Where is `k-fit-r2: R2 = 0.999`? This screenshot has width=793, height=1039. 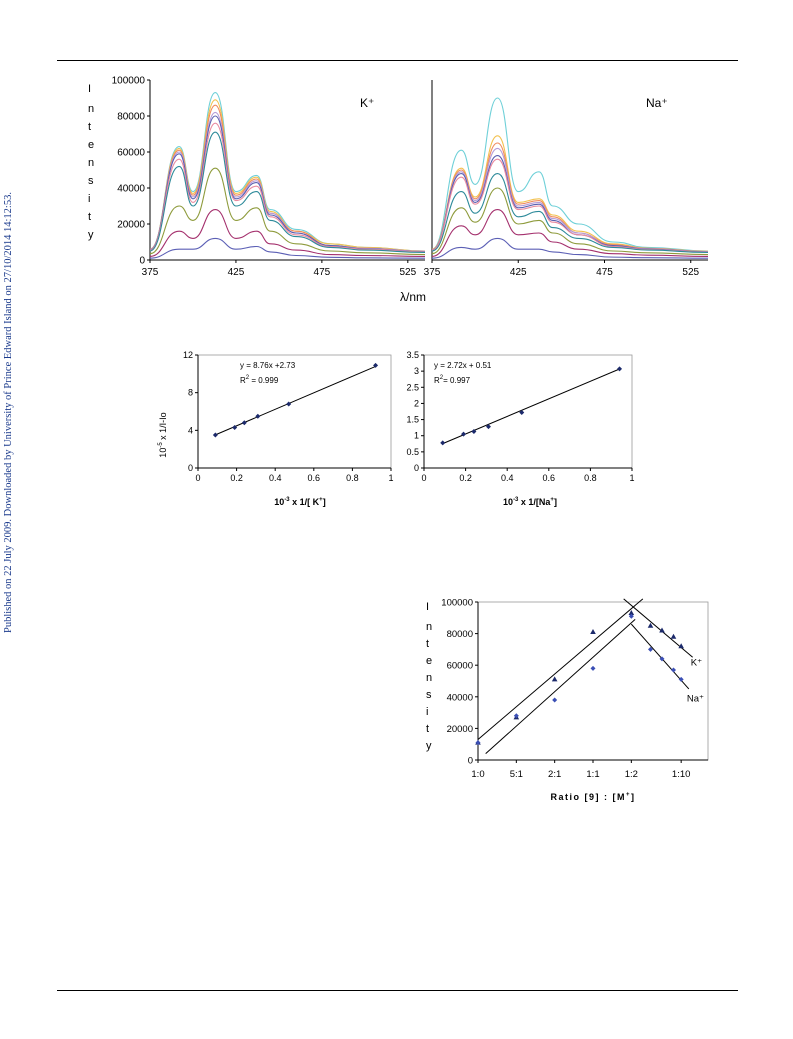 k-fit-r2: R2 = 0.999 is located at coordinates (259, 380).